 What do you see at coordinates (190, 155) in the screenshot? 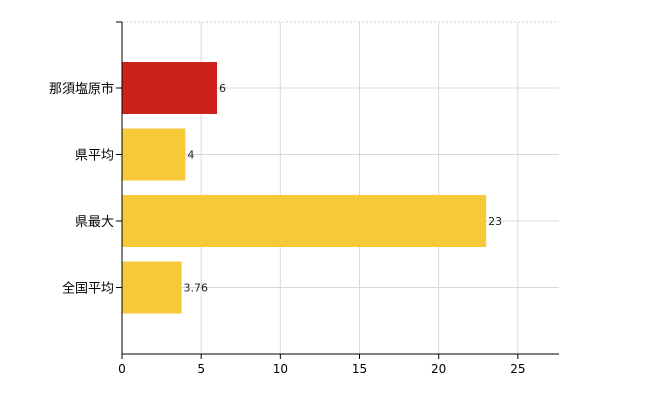
I see `bar-value-label: 4` at bounding box center [190, 155].